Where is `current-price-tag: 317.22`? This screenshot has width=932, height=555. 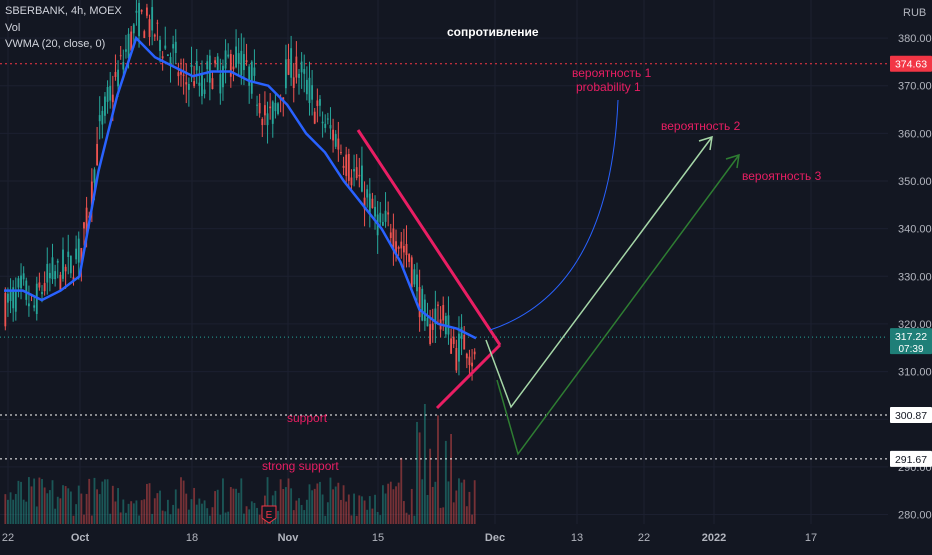 current-price-tag: 317.22 is located at coordinates (911, 337).